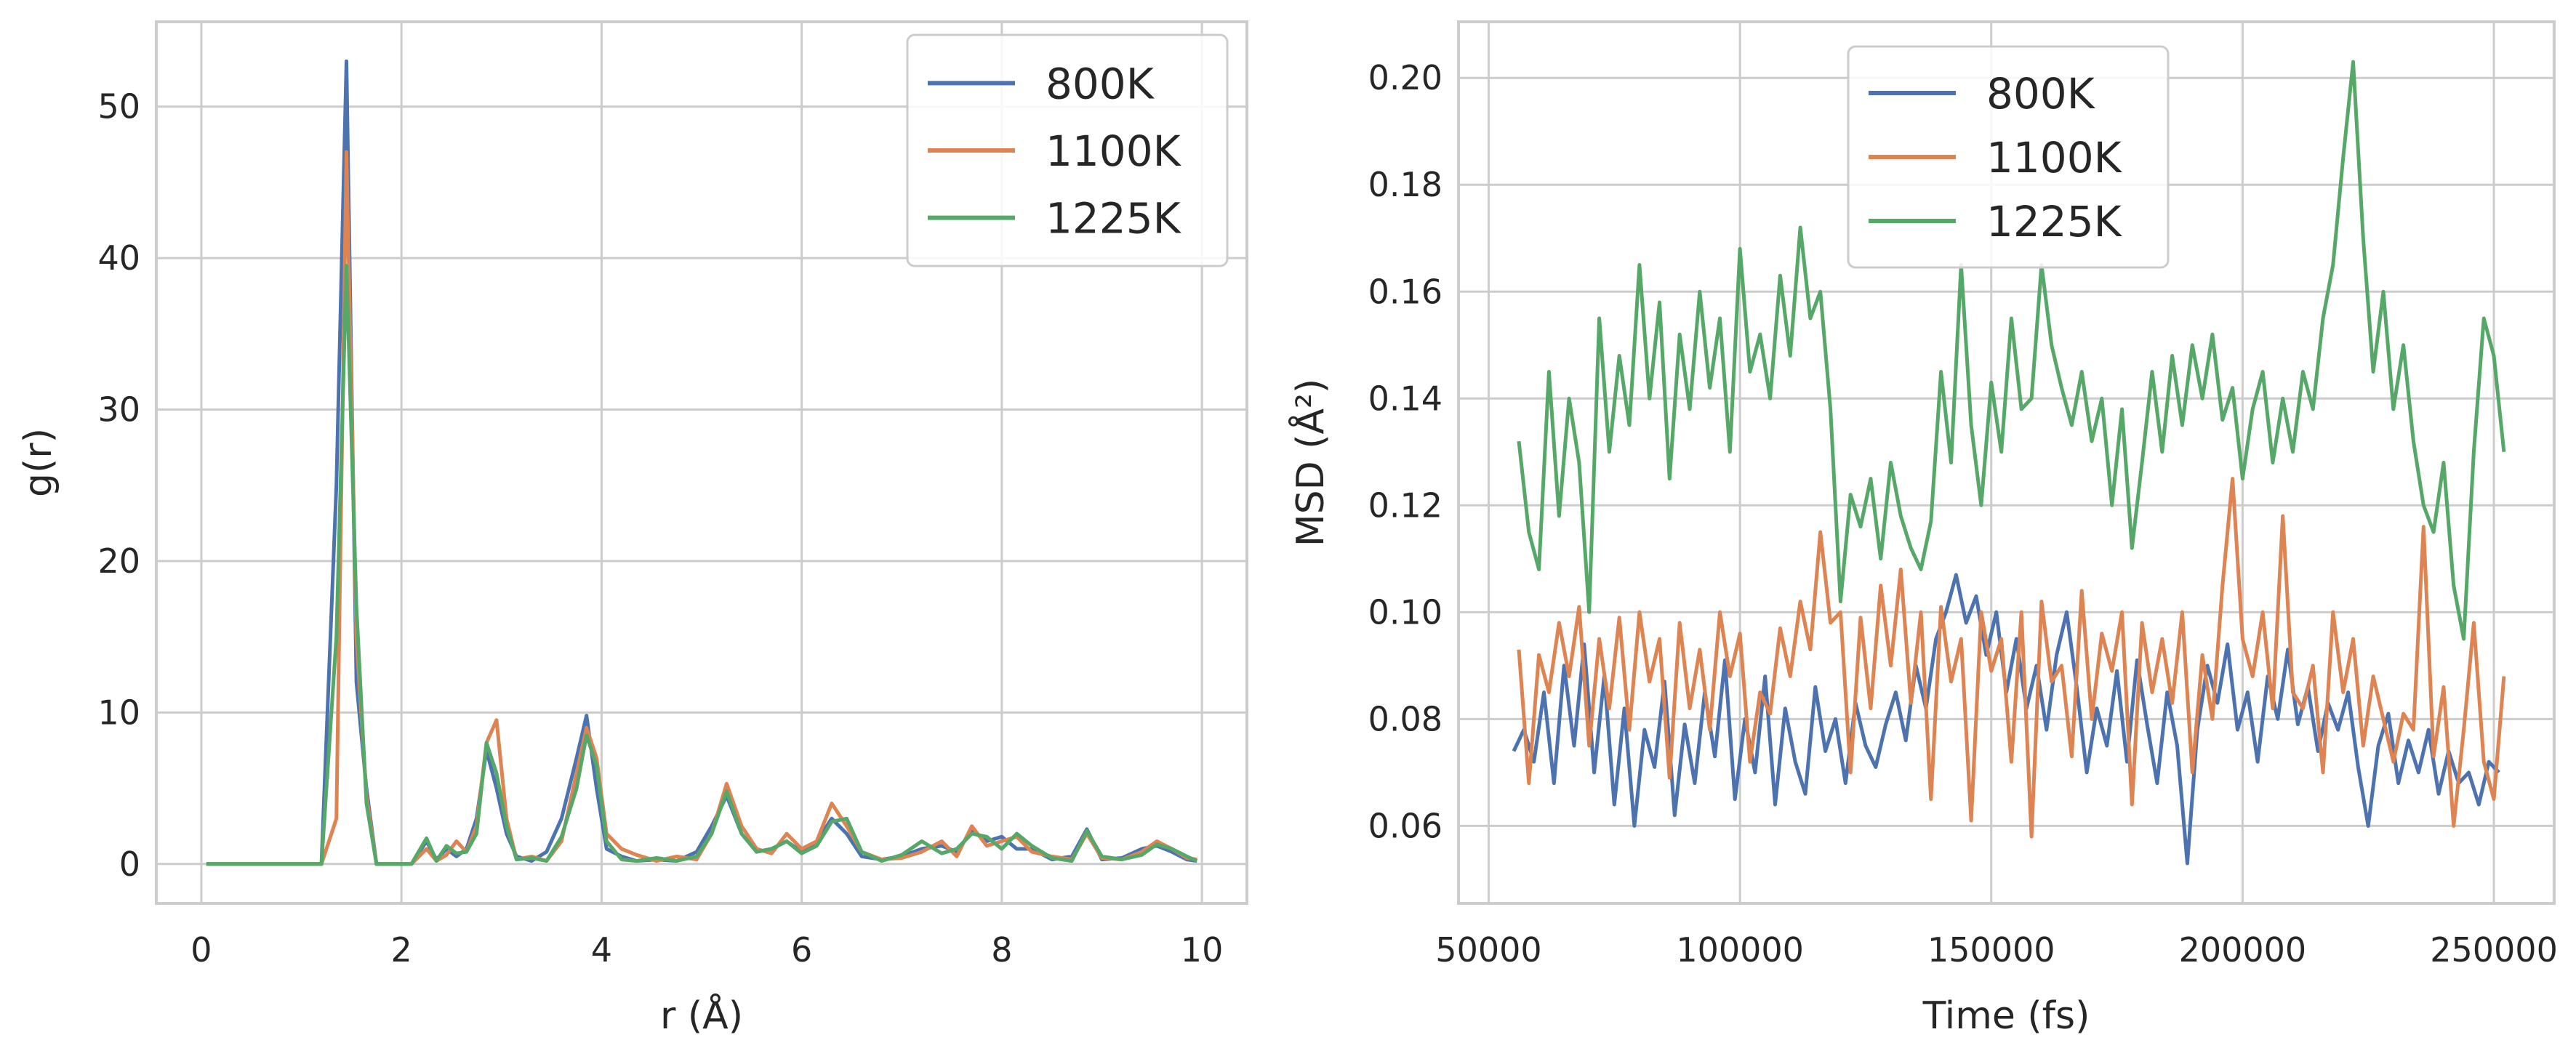 The width and height of the screenshot is (2576, 1056). Describe the element at coordinates (119, 107) in the screenshot. I see `rdf-ytick-label: 50` at that location.